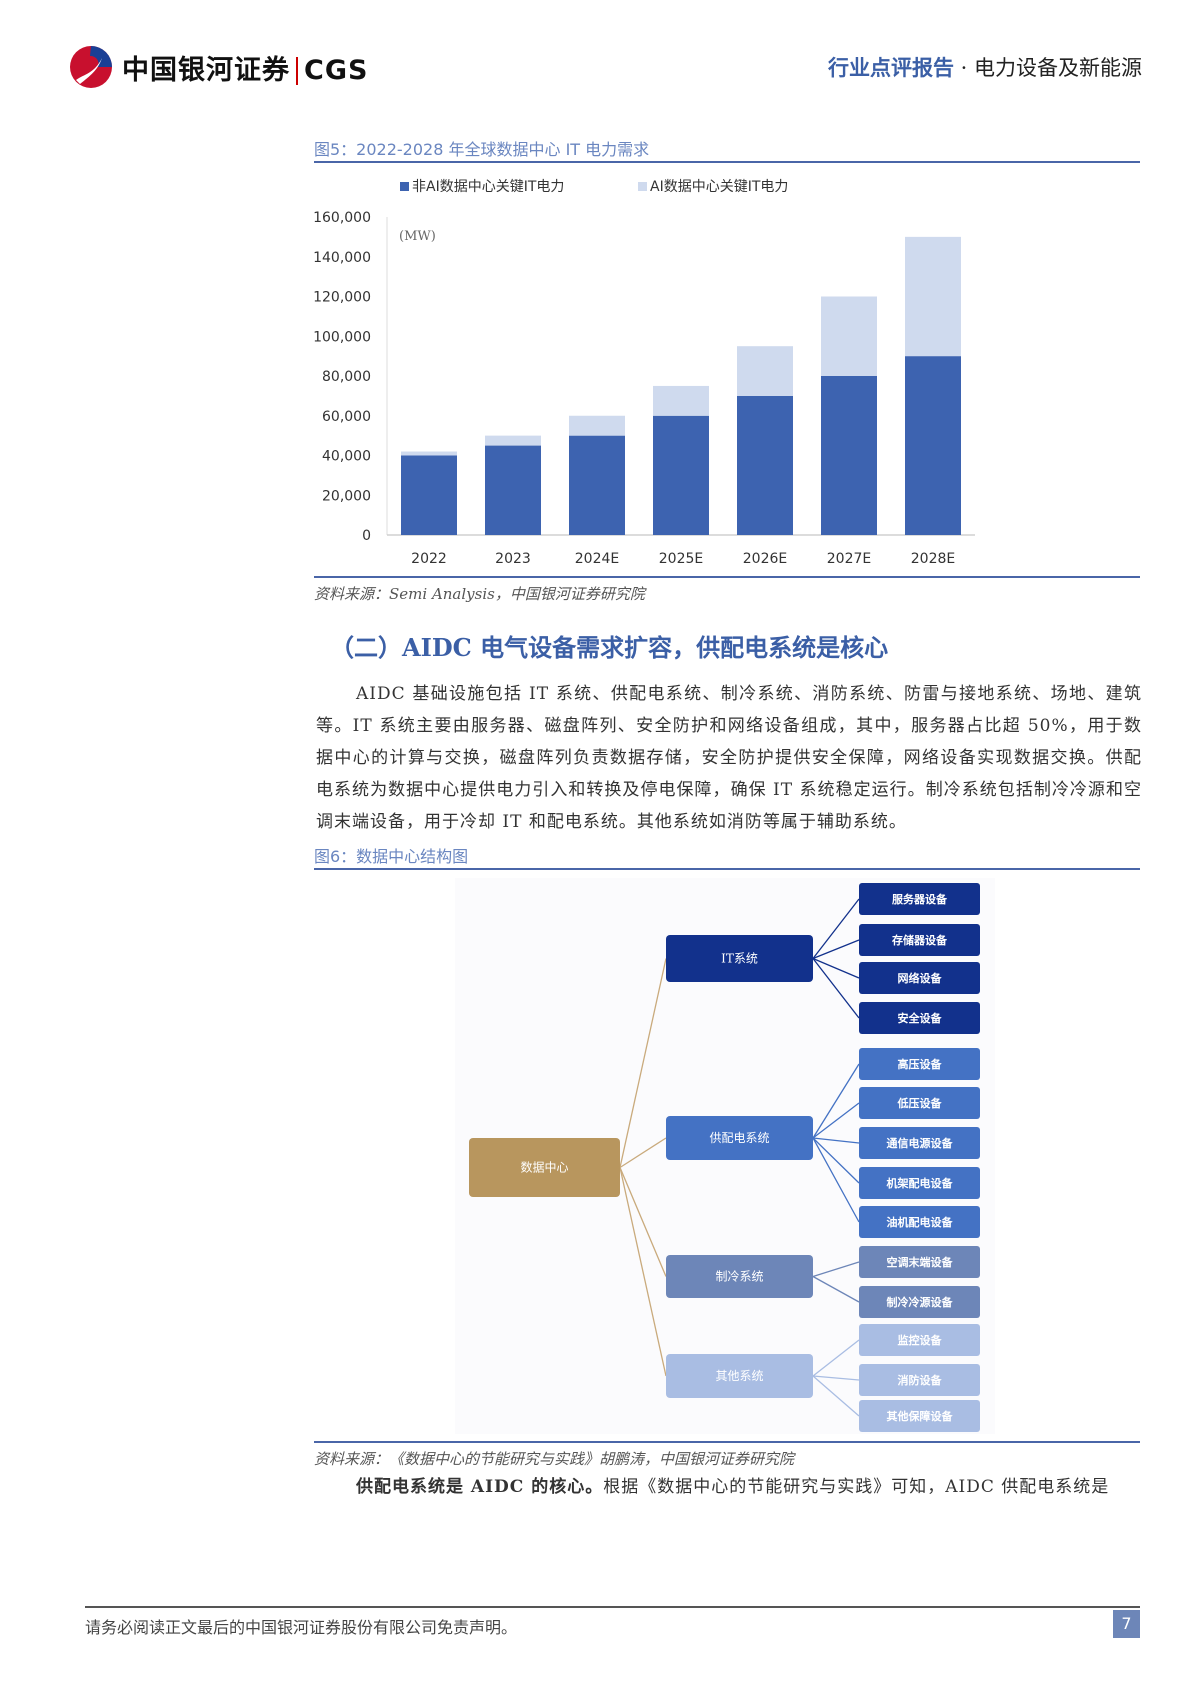 The image size is (1200, 1698). What do you see at coordinates (1058, 68) in the screenshot?
I see `report-sector: 电力设备及新能源` at bounding box center [1058, 68].